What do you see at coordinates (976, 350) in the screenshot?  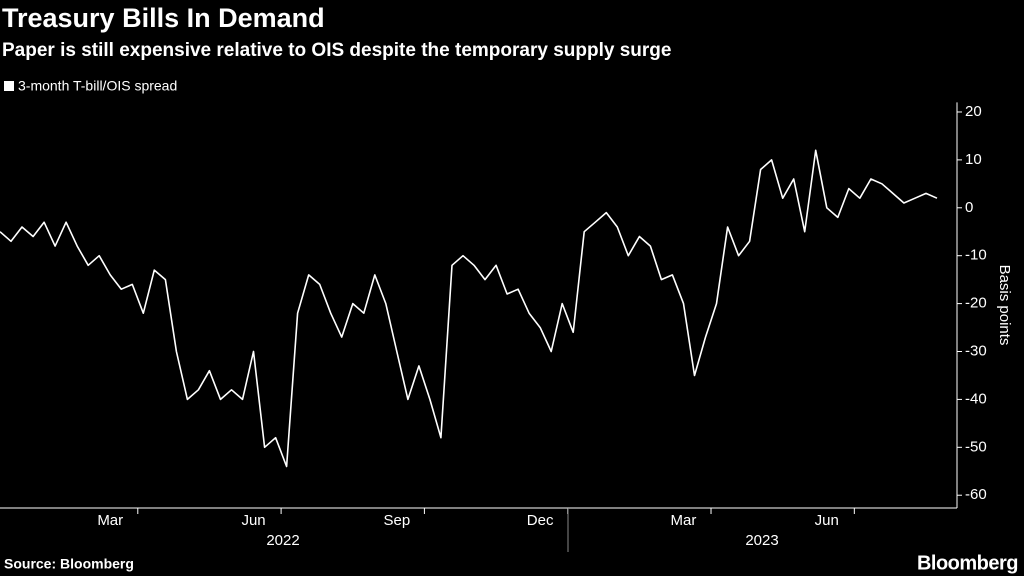 I see `y-tick-label: -30` at bounding box center [976, 350].